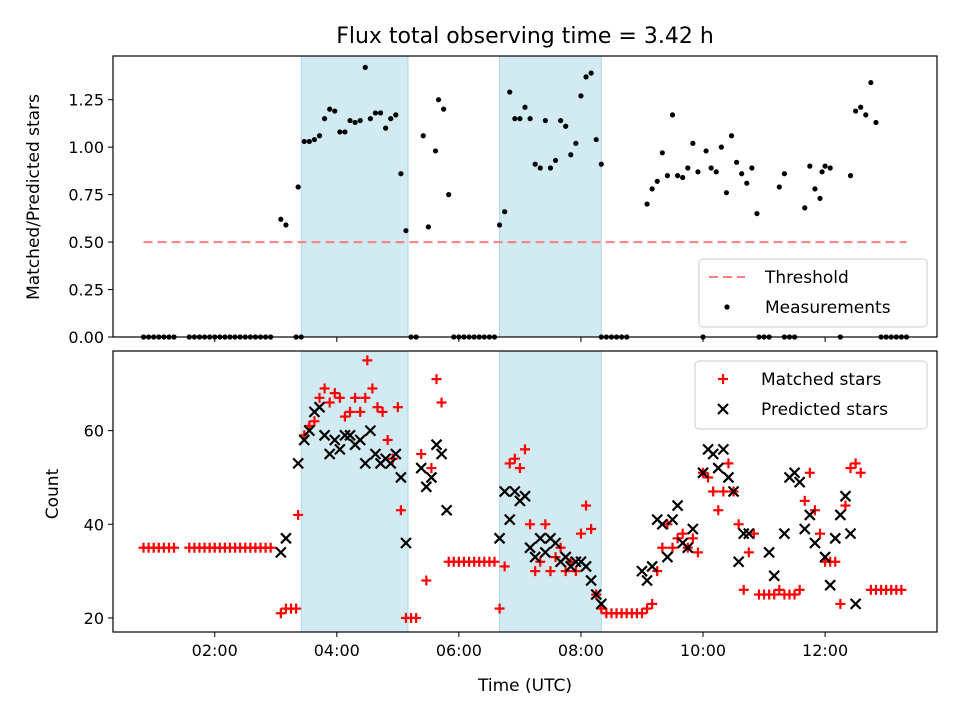  I want to click on legend-label: Matched stars, so click(821, 380).